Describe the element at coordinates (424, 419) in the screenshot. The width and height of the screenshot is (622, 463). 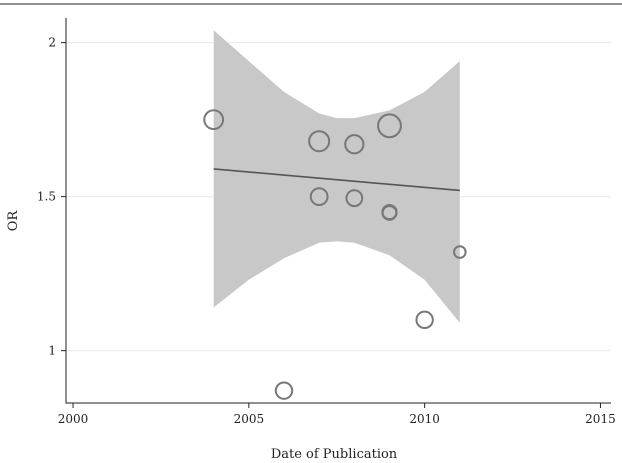
I see `x-tick-label-2: 2010` at that location.